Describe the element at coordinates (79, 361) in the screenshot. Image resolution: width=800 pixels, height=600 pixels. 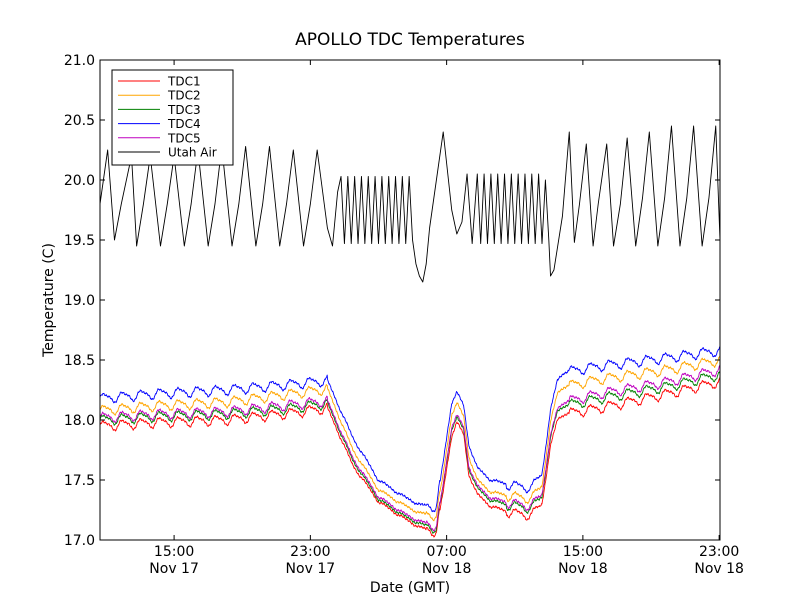
I see `y-tick-label: 18.5` at that location.